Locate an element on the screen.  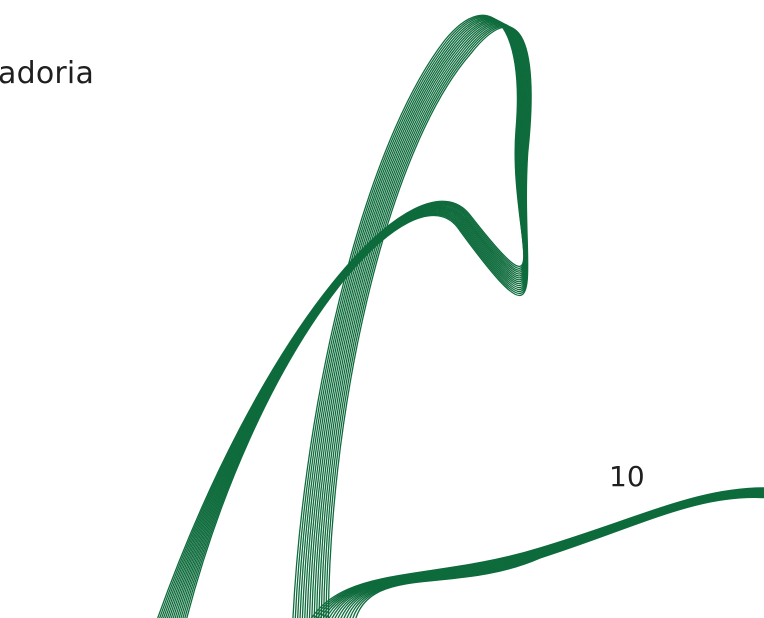
page-number: 10 is located at coordinates (627, 476).